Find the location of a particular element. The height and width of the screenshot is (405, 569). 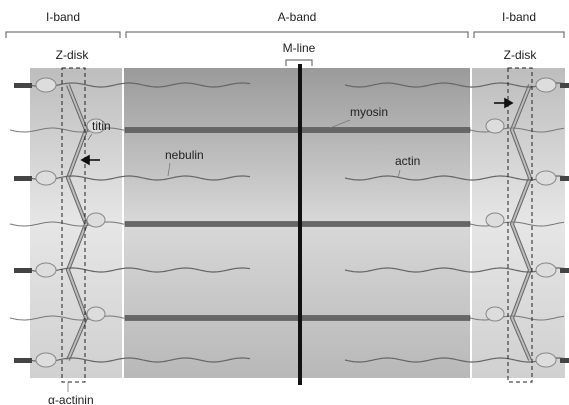

brackets is located at coordinates (285, 48).